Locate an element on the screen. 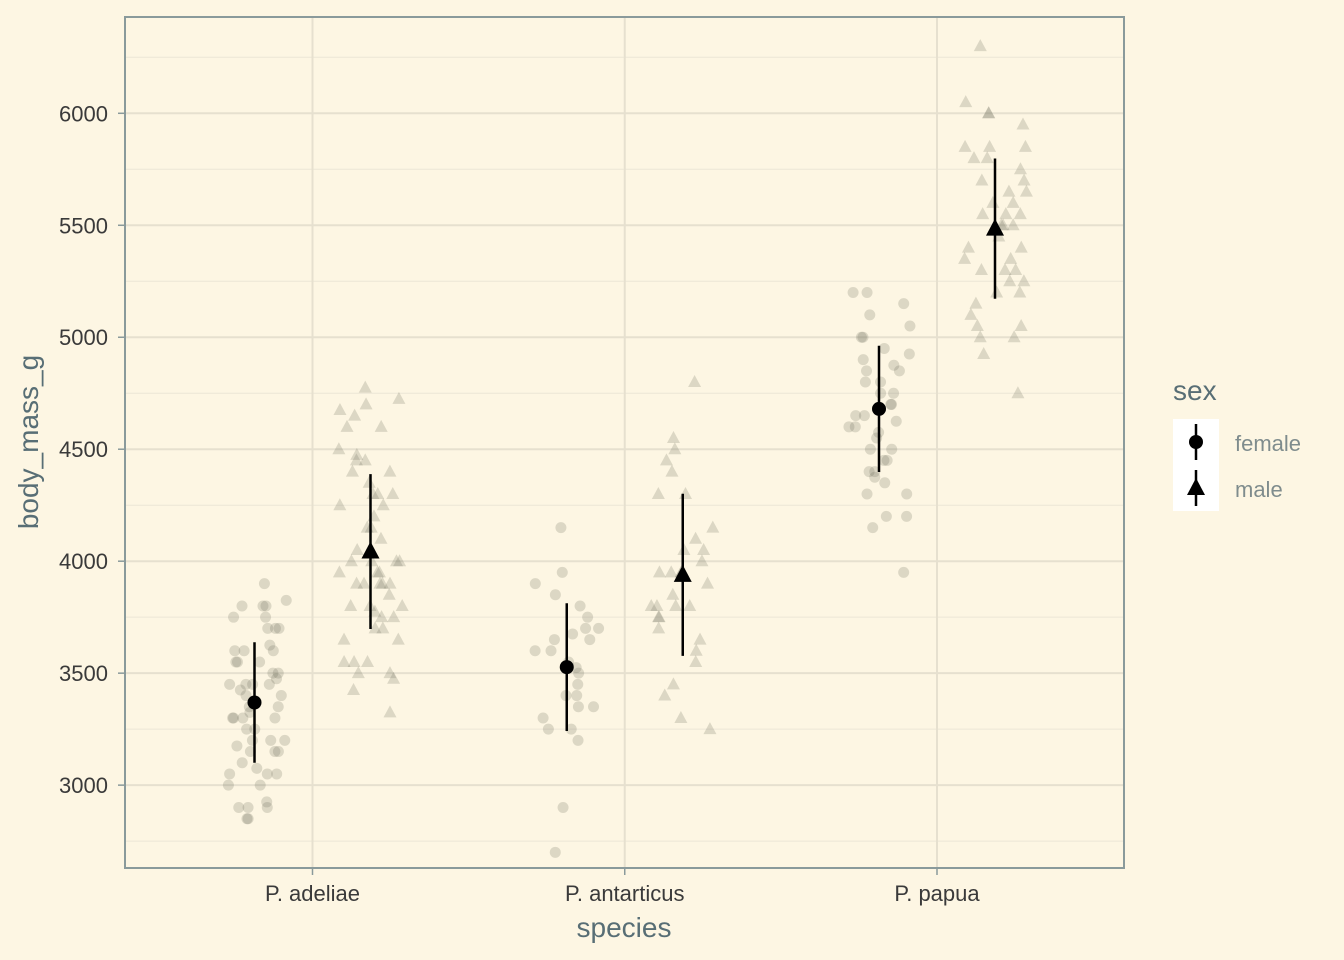  y-axis-ticks: 3000 3500 4000 4500 5000 5500 6000 is located at coordinates (92, 449).